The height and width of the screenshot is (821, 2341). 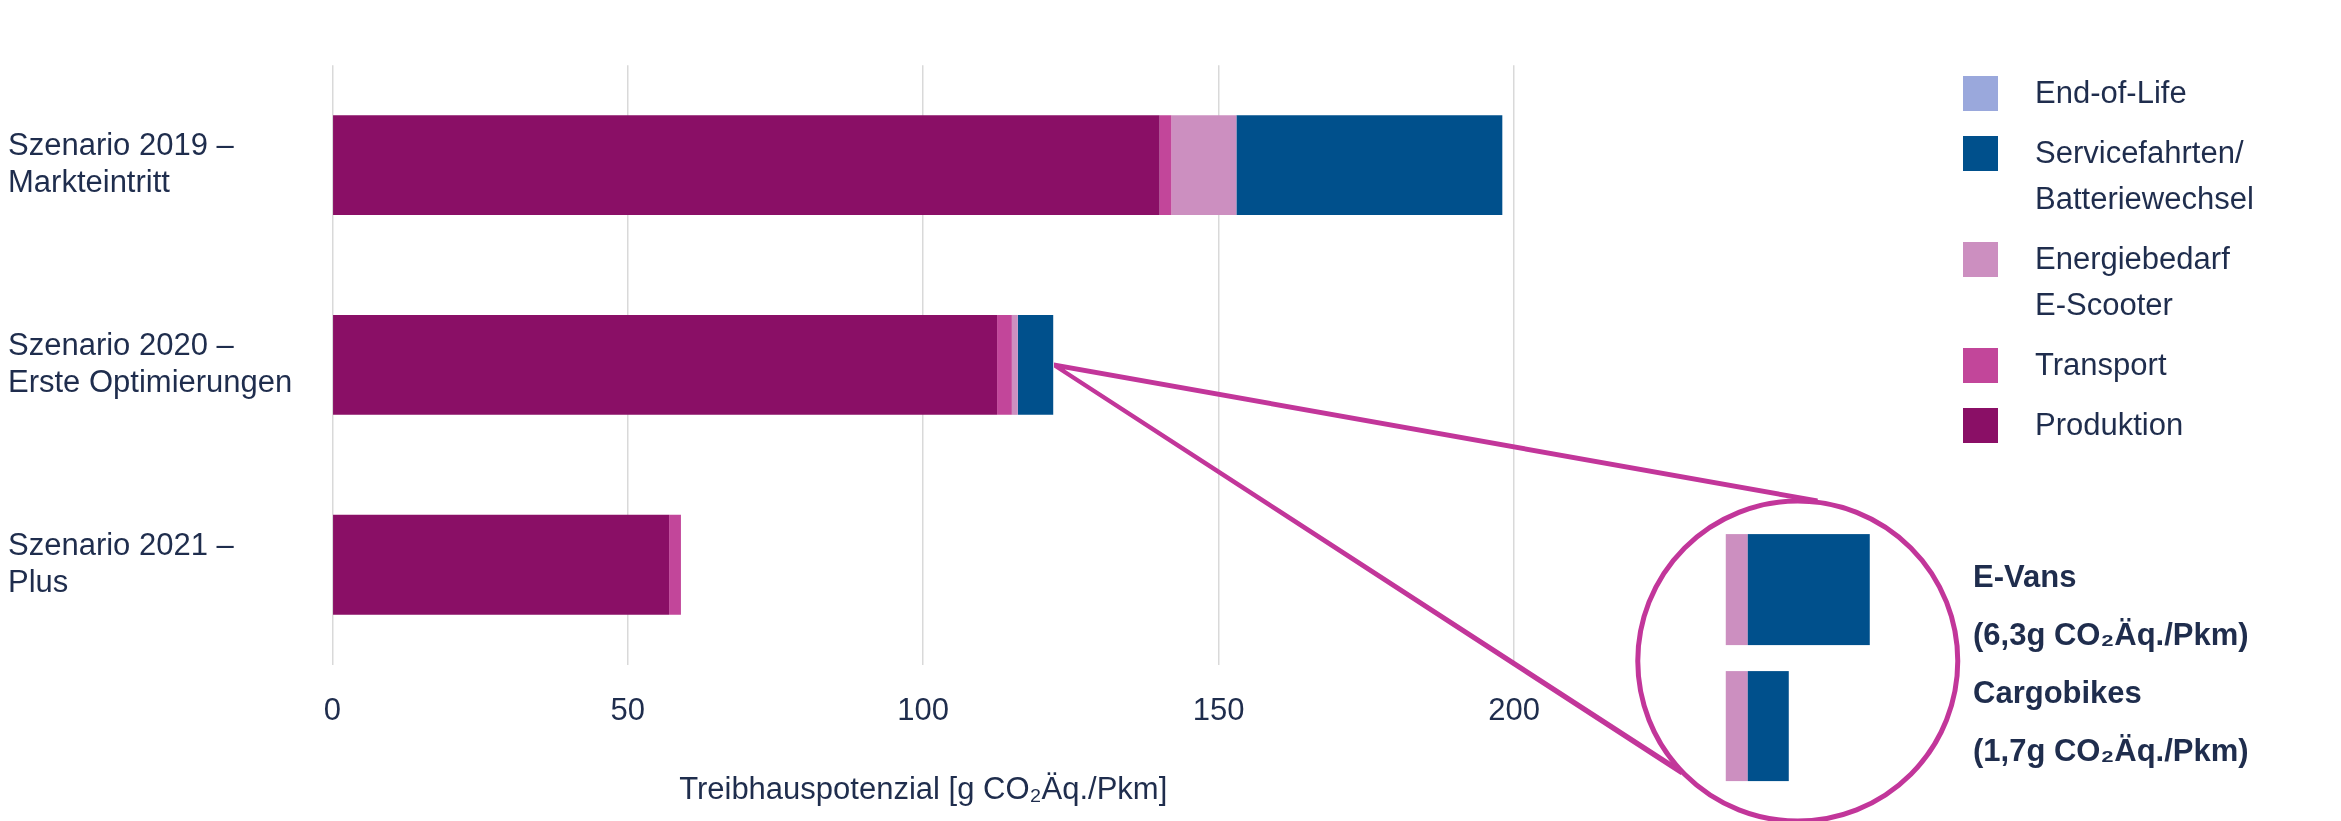 What do you see at coordinates (2101, 365) in the screenshot?
I see `legend-label: Transport` at bounding box center [2101, 365].